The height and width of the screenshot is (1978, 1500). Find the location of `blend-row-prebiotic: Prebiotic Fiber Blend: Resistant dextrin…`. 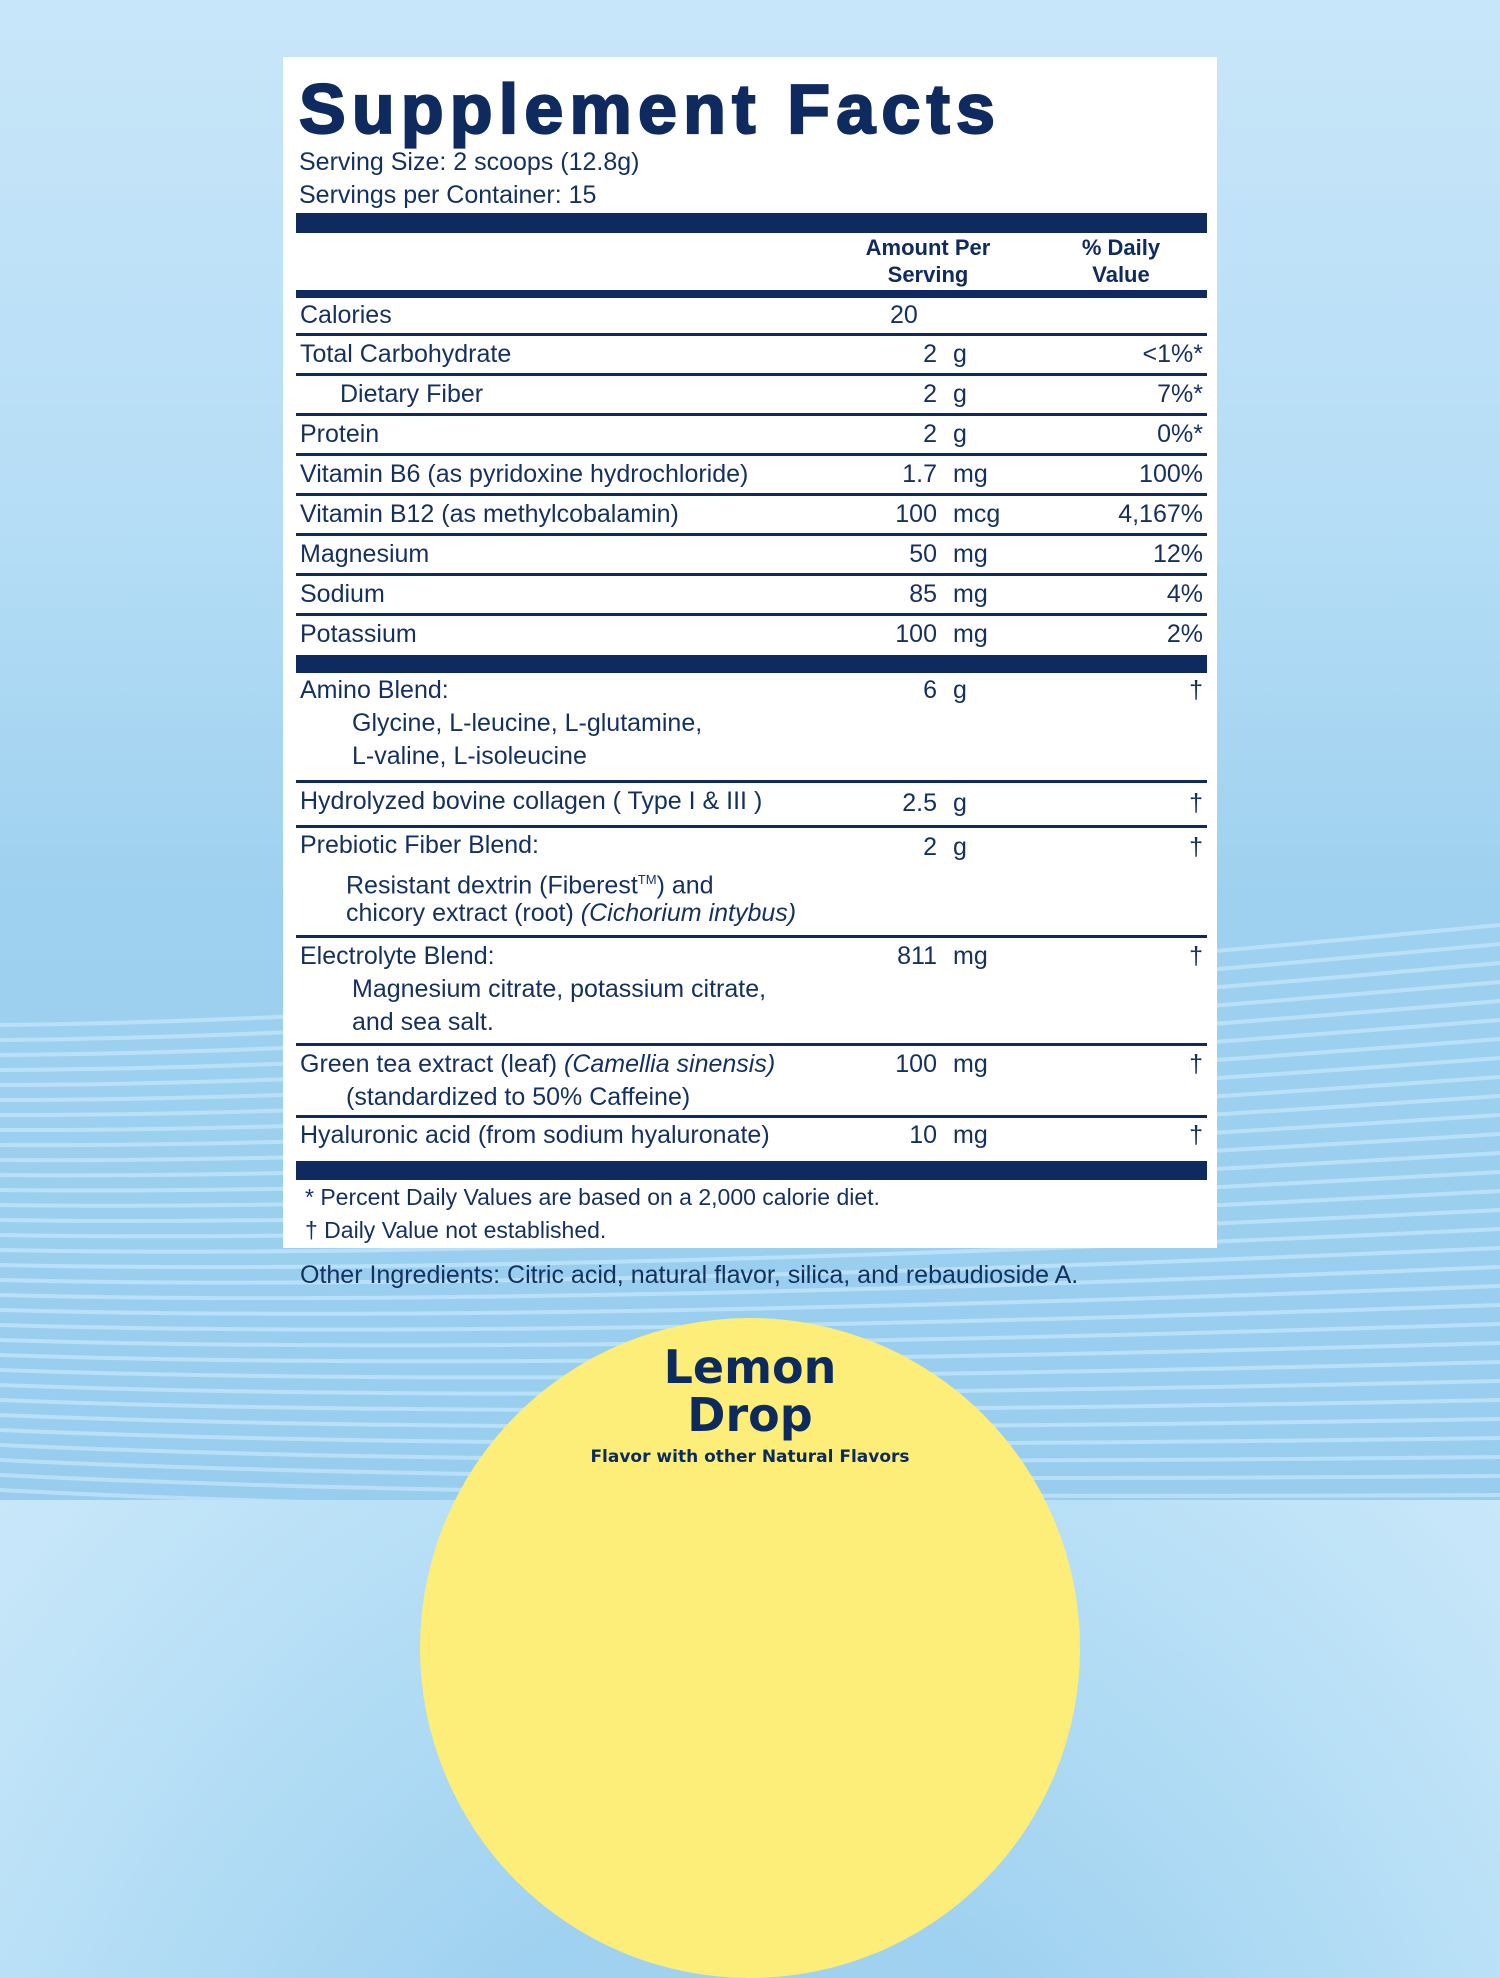

blend-row-prebiotic: Prebiotic Fiber Blend: Resistant dextrin… is located at coordinates (751, 883).